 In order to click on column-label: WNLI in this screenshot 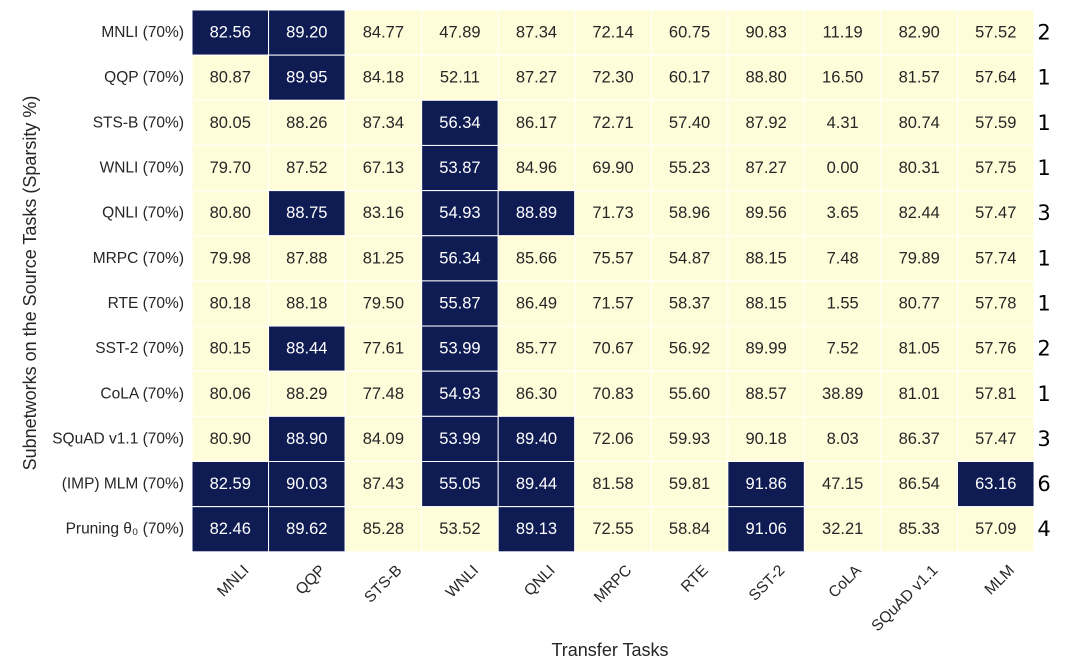, I will do `click(462, 581)`.